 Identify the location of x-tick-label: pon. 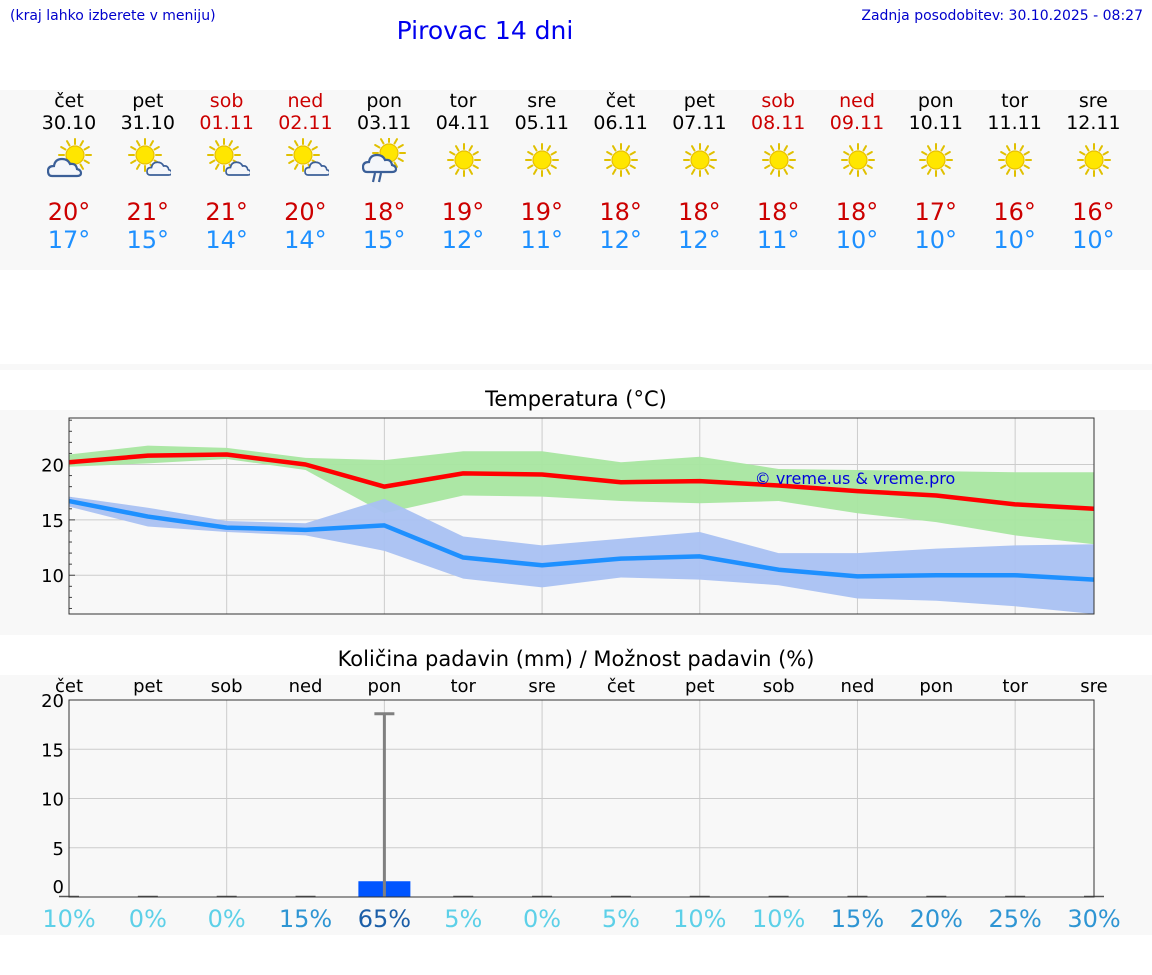
(936, 686).